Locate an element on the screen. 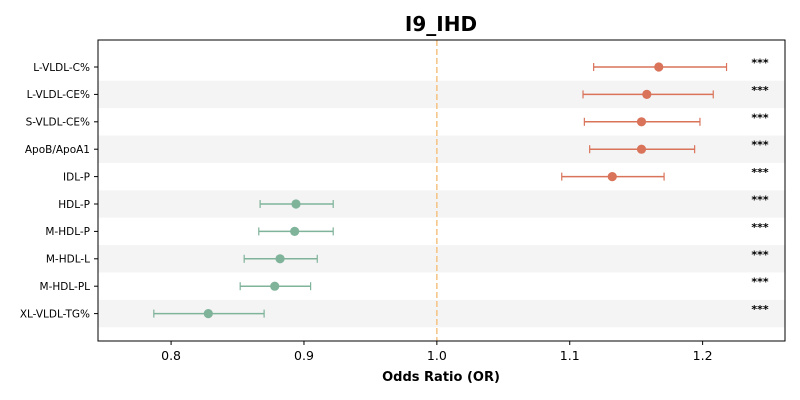 This screenshot has width=800, height=400. x-tick-label: 0.8 is located at coordinates (171, 355).